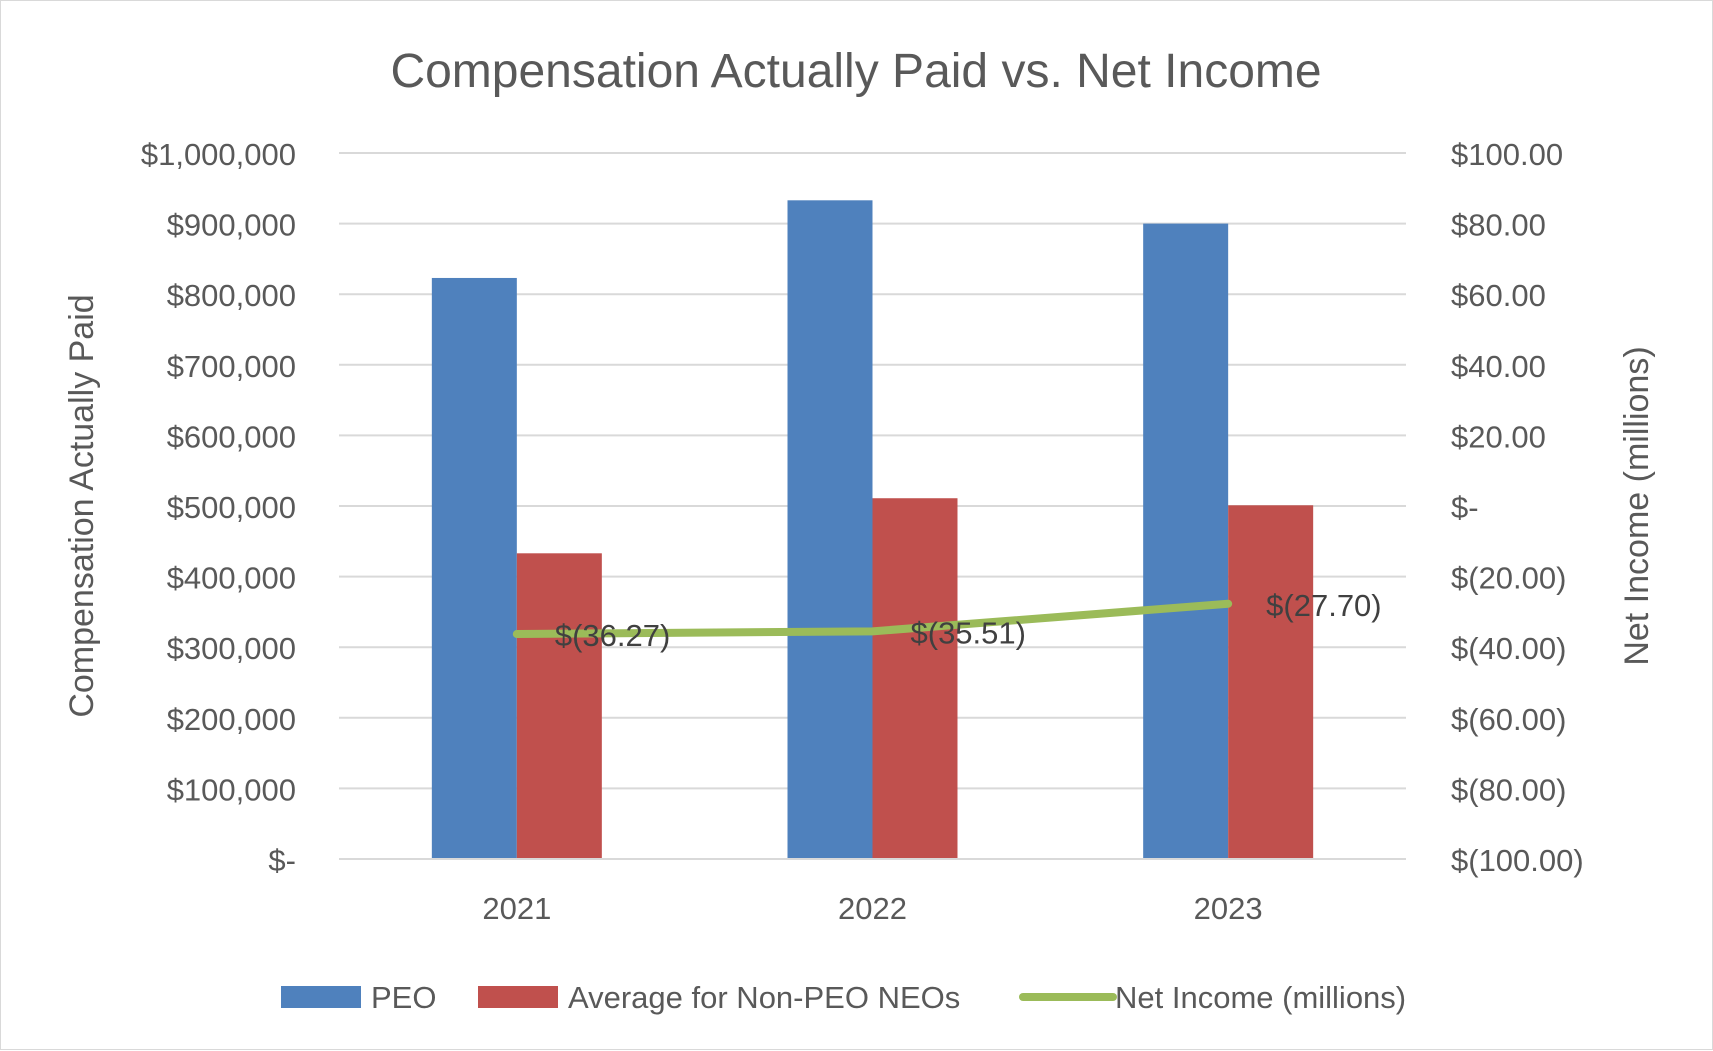  I want to click on right-tick-label: $(80.00), so click(1508, 789).